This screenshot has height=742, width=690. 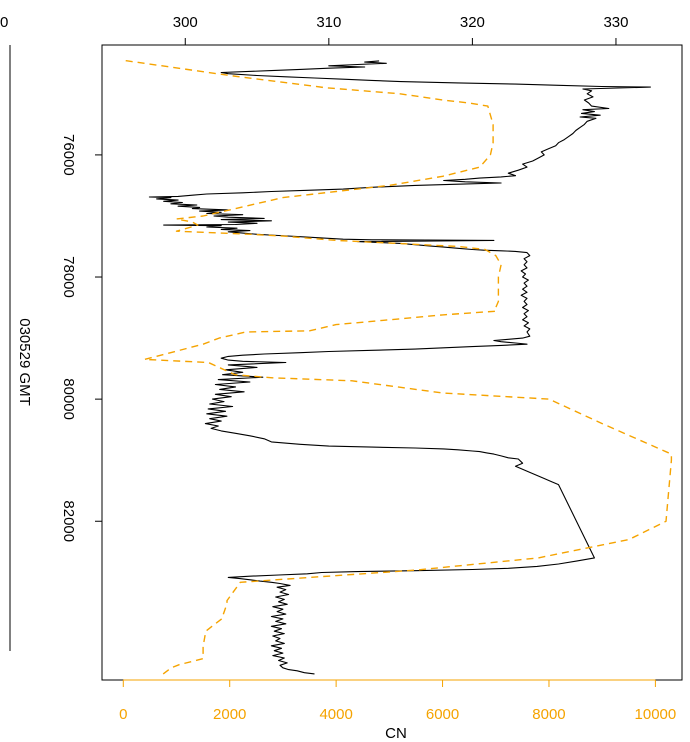 What do you see at coordinates (398, 701) in the screenshot?
I see `bottom-axis: 0 2000 4000 6000 8000 10000` at bounding box center [398, 701].